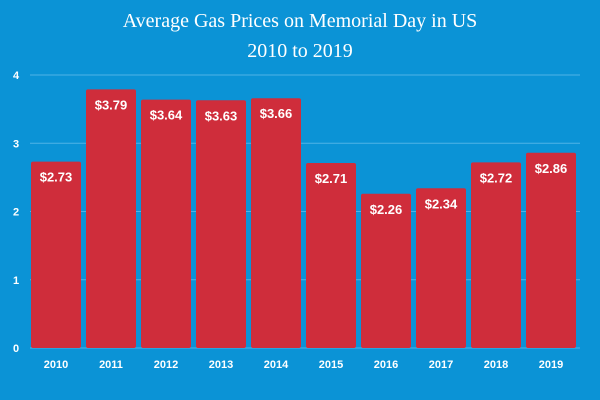 The width and height of the screenshot is (600, 400). What do you see at coordinates (166, 365) in the screenshot?
I see `x-tick-label: 2012` at bounding box center [166, 365].